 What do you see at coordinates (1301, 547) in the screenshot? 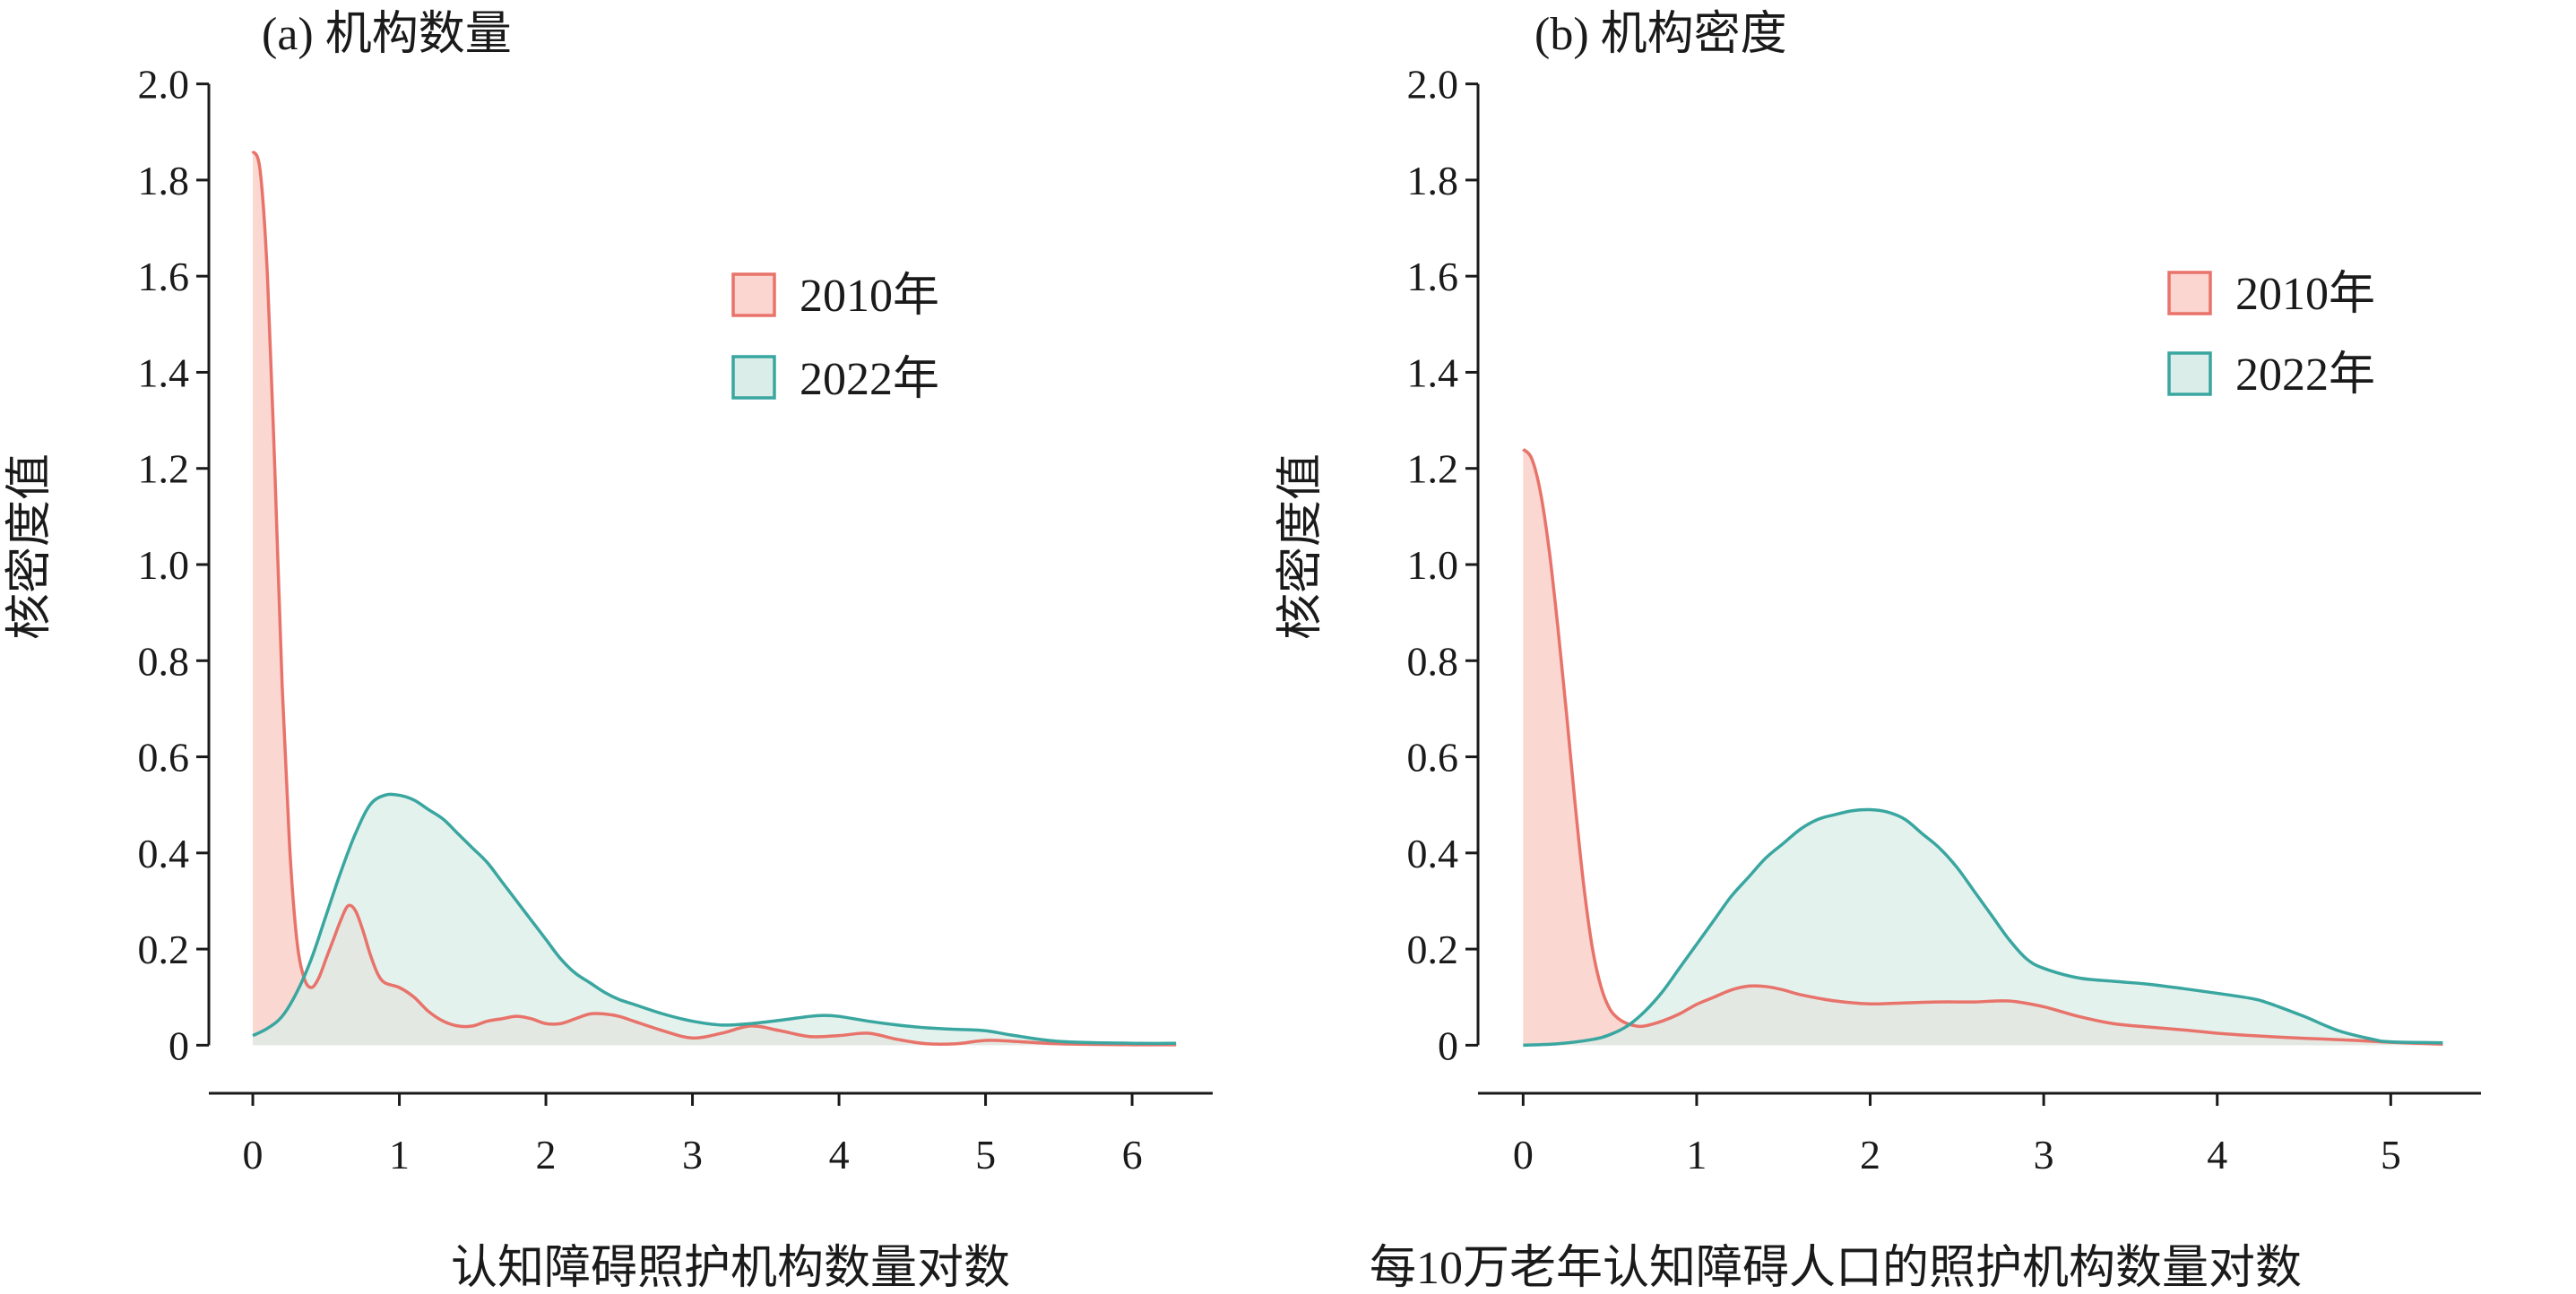
I see `panel-b-y-axis-title: 核密度值` at bounding box center [1301, 547].